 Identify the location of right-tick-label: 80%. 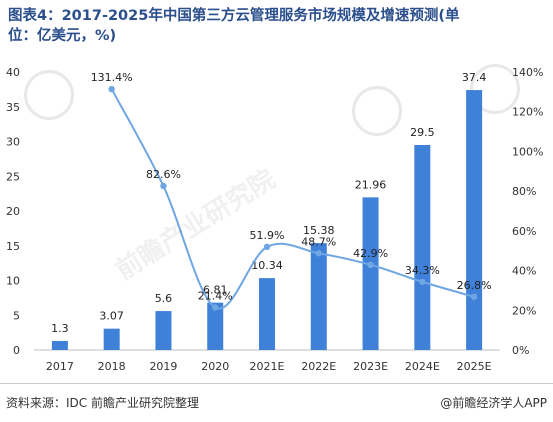
(524, 191).